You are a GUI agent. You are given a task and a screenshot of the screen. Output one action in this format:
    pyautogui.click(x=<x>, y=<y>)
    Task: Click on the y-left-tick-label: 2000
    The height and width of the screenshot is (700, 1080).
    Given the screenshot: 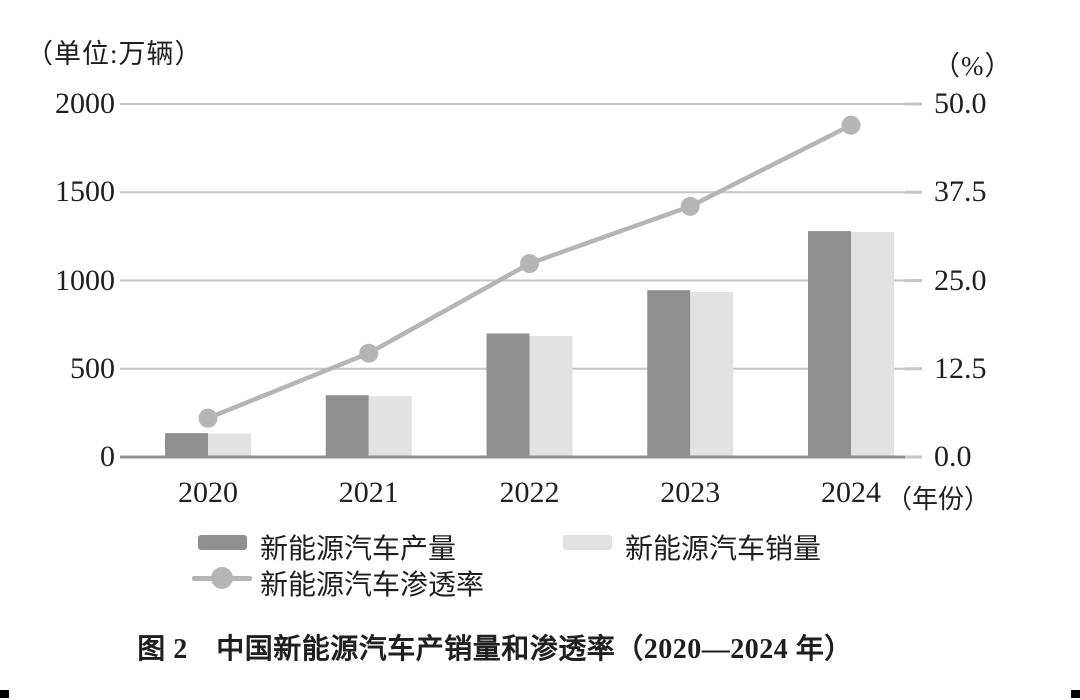 What is the action you would take?
    pyautogui.click(x=85, y=103)
    